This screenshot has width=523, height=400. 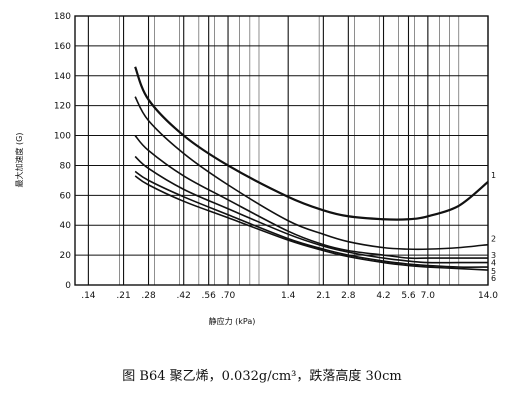 What do you see at coordinates (66, 256) in the screenshot?
I see `y-tick-label: 20` at bounding box center [66, 256].